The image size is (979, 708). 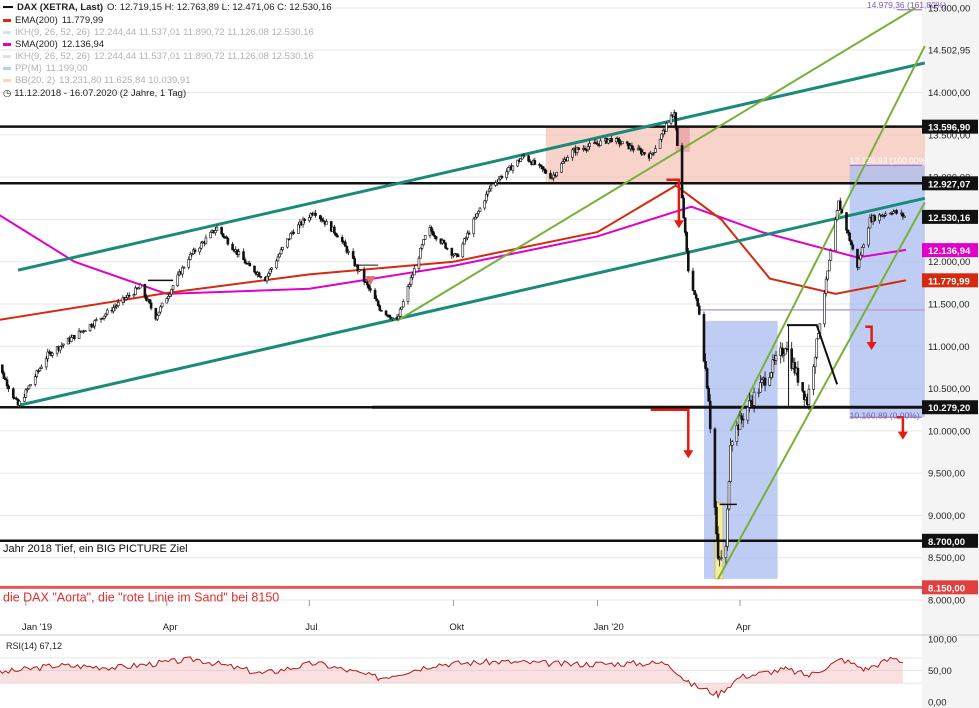 I want to click on y-tick-label: 14.000,00, so click(x=949, y=93).